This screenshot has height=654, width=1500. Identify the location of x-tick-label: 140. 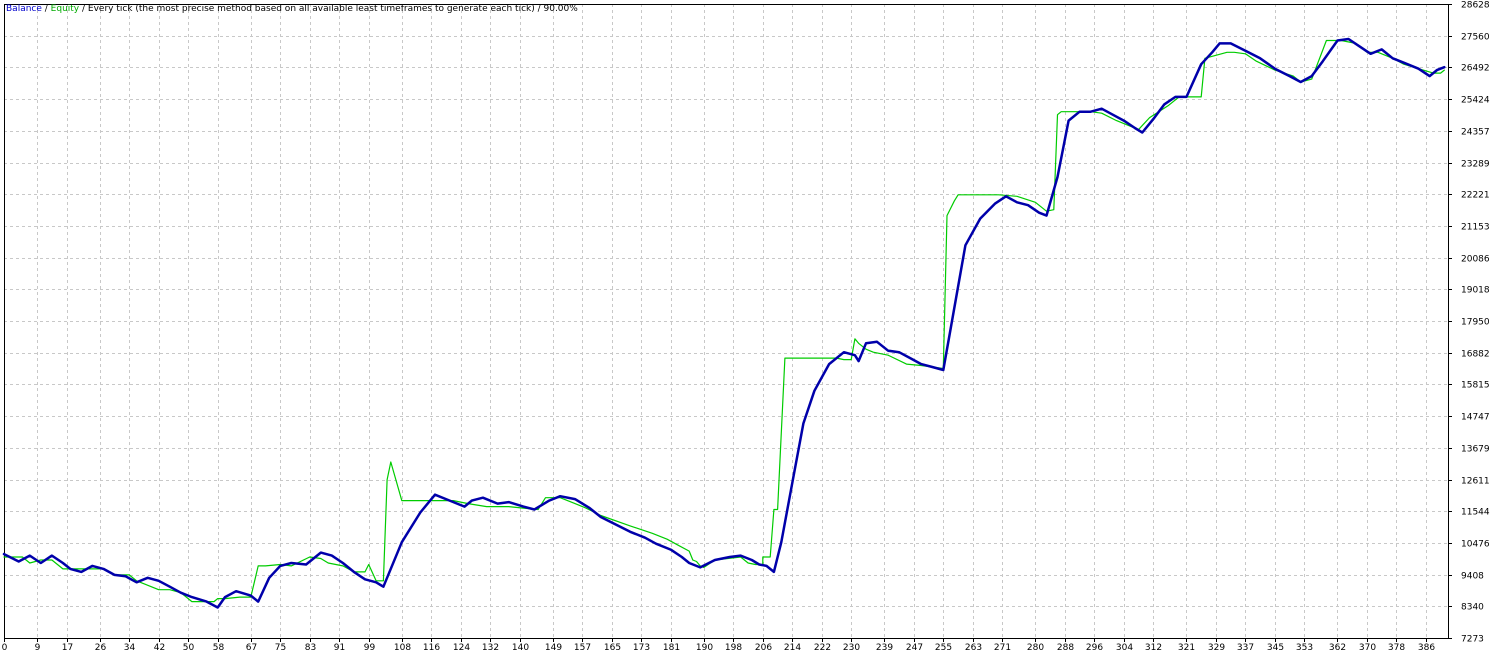
(520, 646).